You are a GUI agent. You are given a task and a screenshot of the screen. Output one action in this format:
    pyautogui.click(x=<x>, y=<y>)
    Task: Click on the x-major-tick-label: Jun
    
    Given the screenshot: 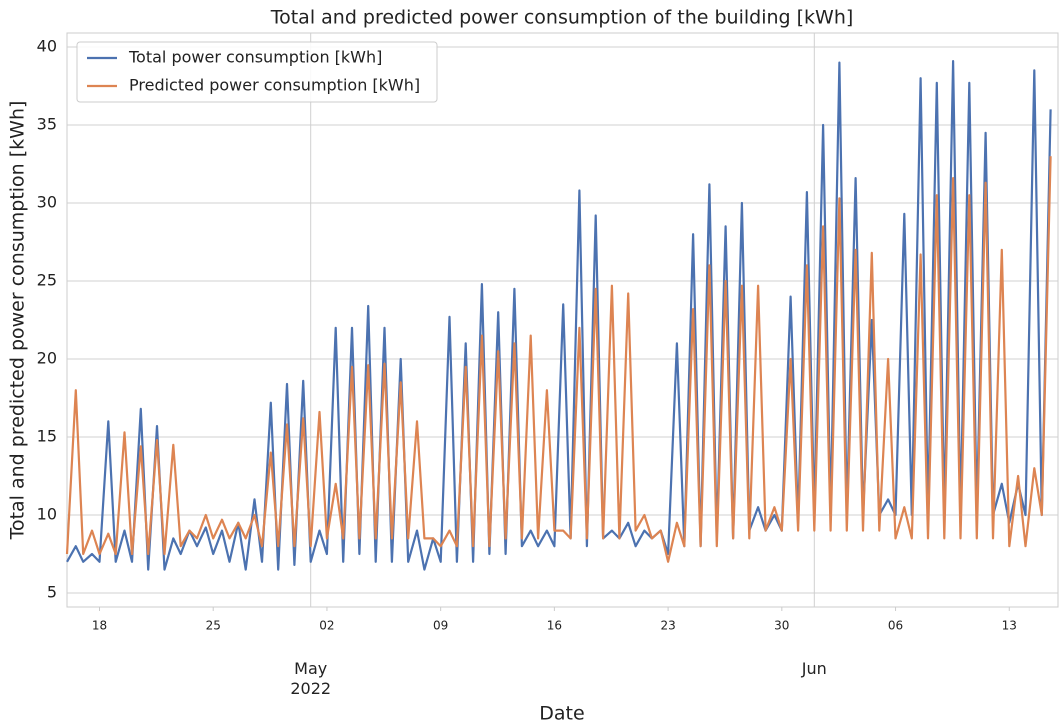 What is the action you would take?
    pyautogui.click(x=814, y=668)
    